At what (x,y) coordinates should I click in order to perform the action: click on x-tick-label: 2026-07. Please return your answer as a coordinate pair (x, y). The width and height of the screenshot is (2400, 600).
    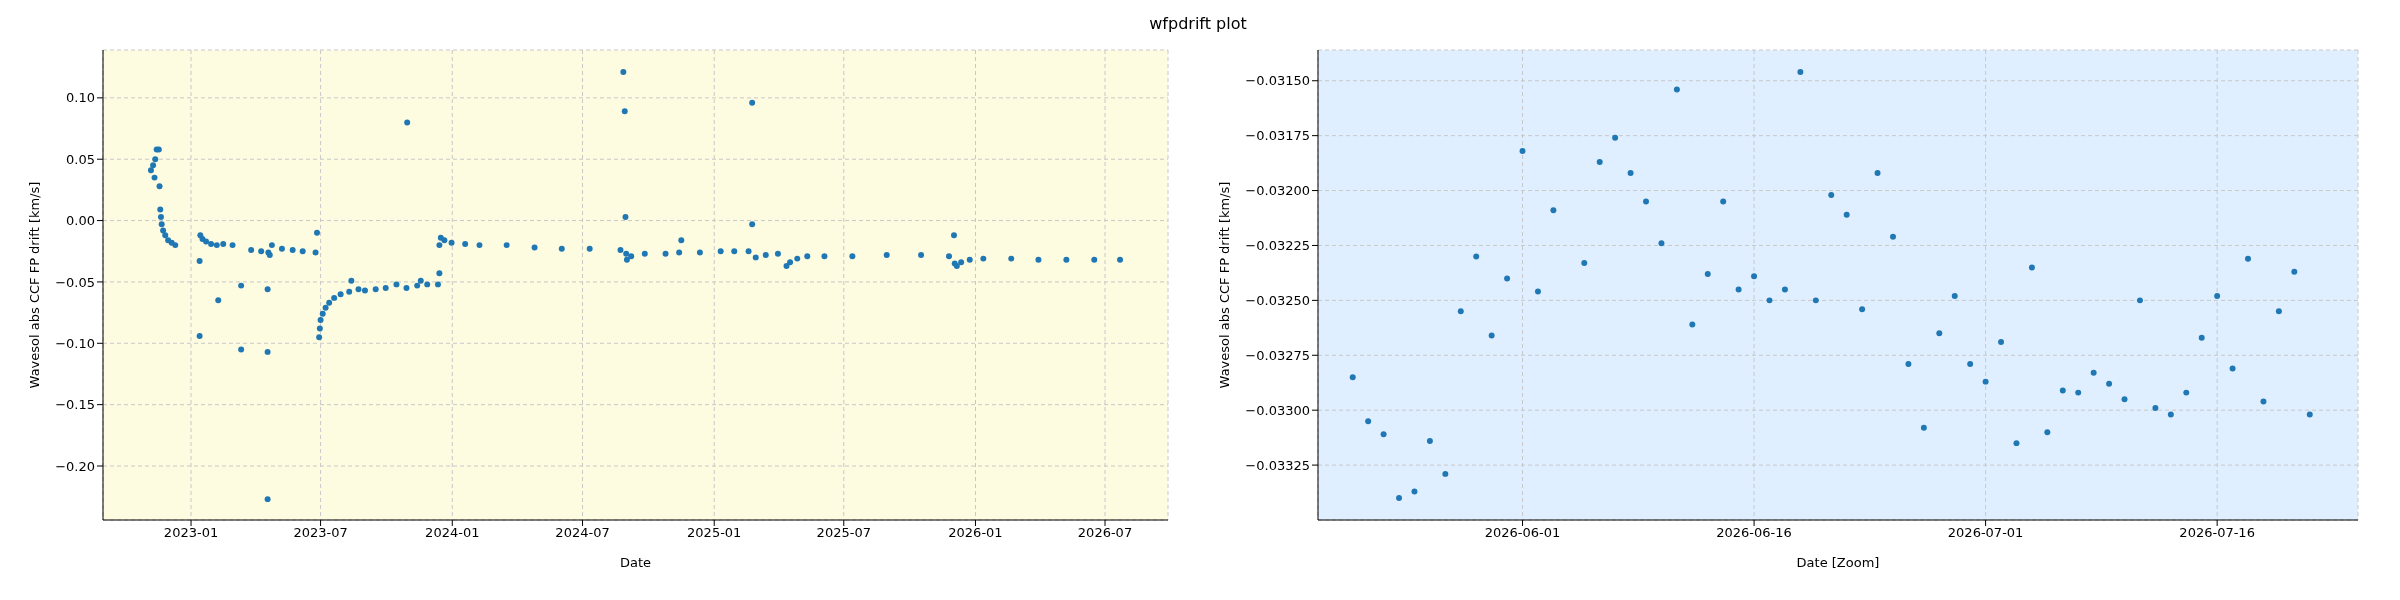
    Looking at the image, I should click on (1105, 533).